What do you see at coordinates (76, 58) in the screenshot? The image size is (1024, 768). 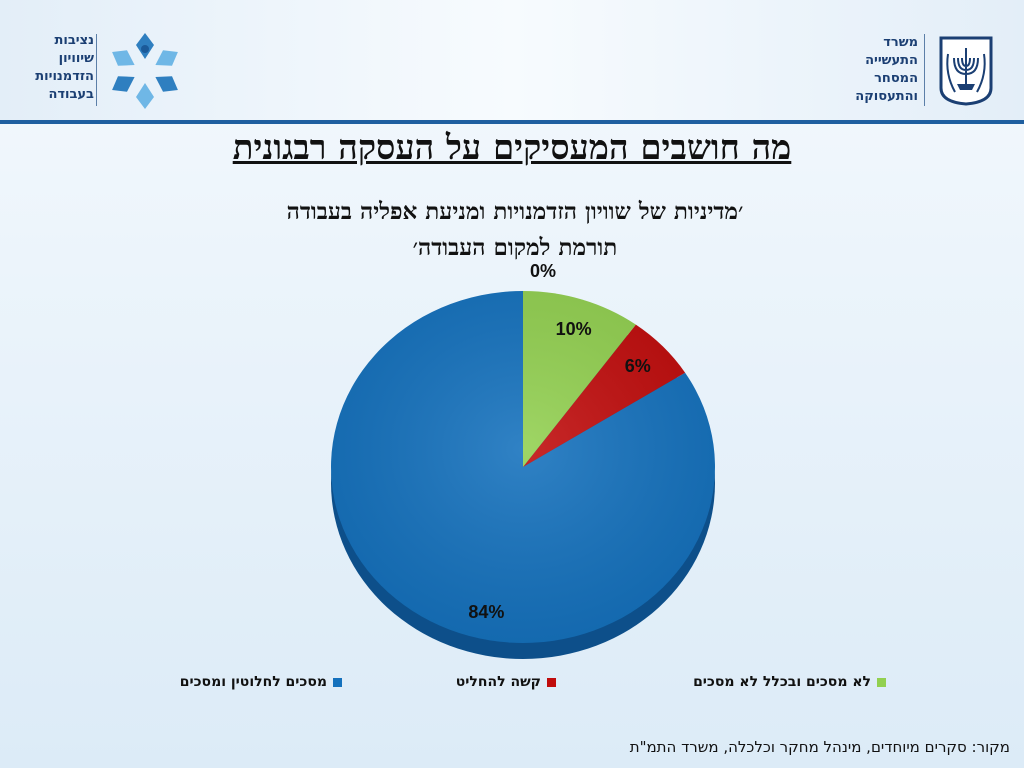 I see `commission-line-2: שיוויון` at bounding box center [76, 58].